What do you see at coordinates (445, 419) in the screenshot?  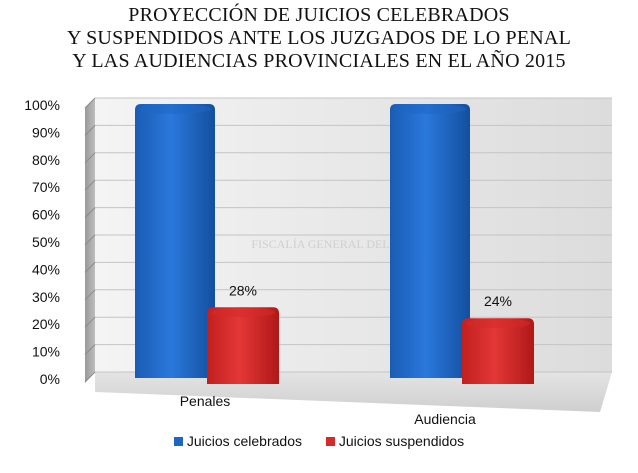 I see `x-category-label: Audiencia` at bounding box center [445, 419].